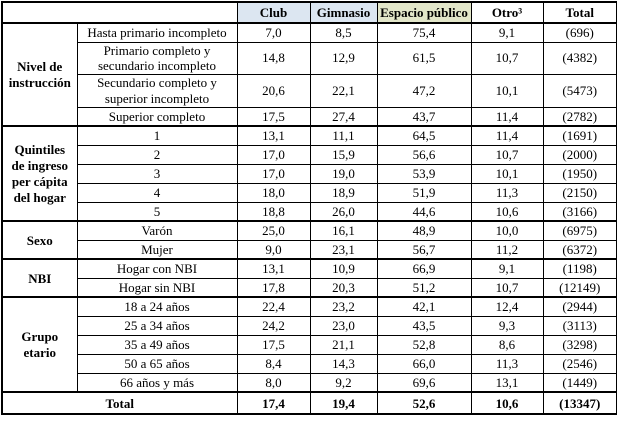  What do you see at coordinates (424, 58) in the screenshot?
I see `value-cell: 61,5` at bounding box center [424, 58].